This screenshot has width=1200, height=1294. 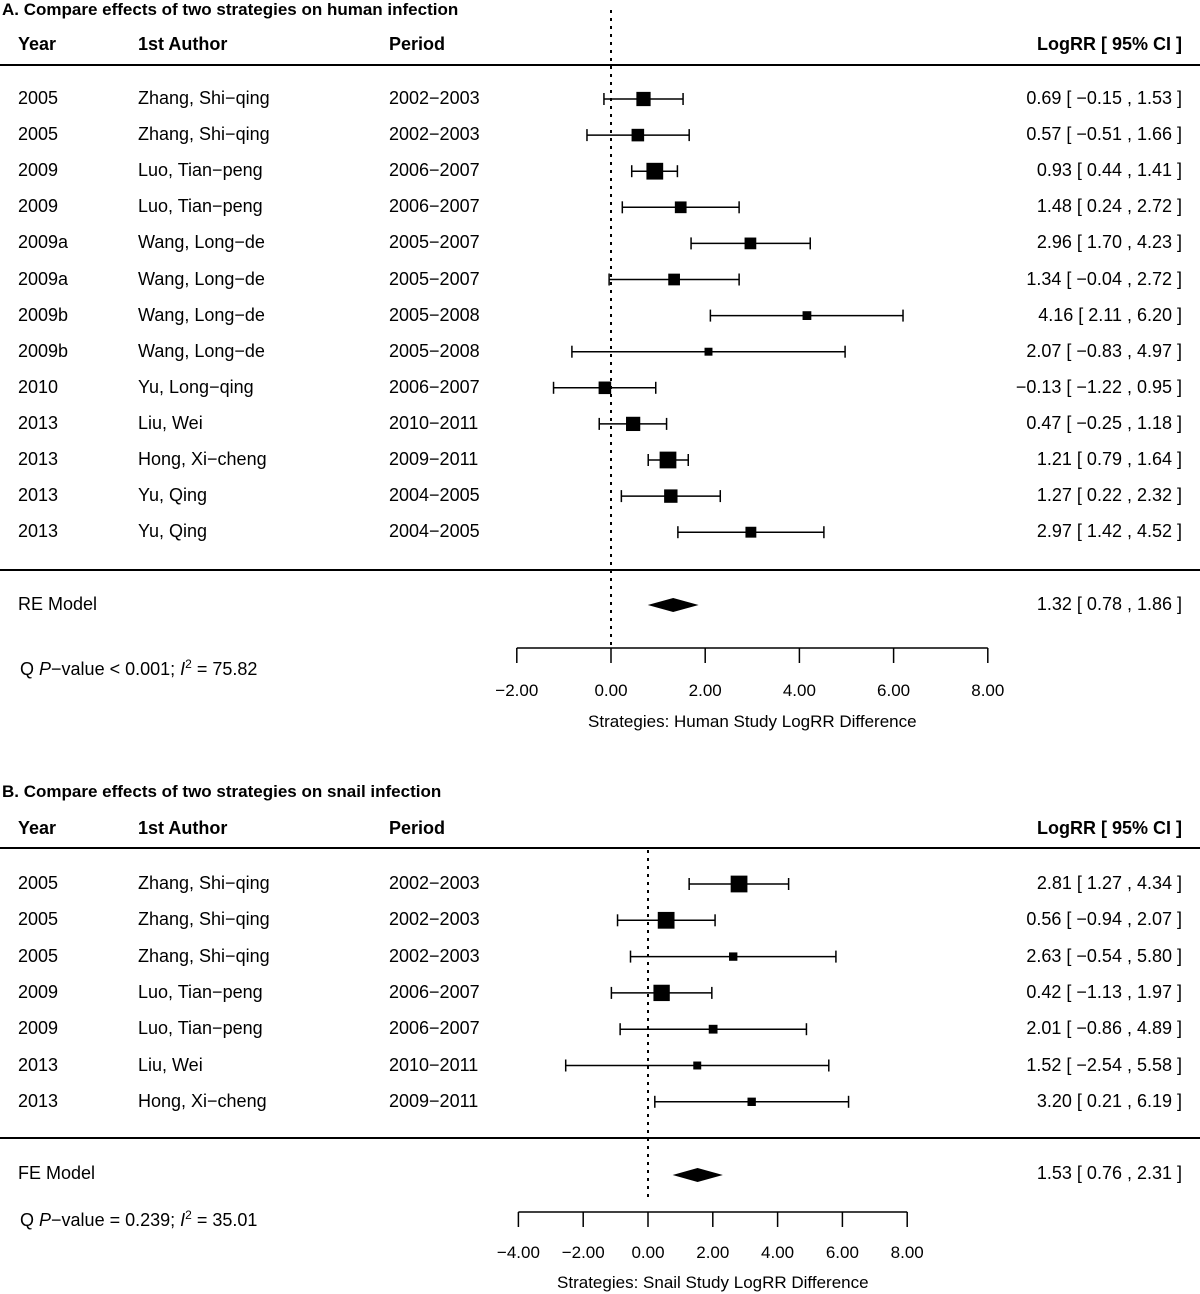 I want to click on x-tick-label: 0.00, so click(x=610, y=690).